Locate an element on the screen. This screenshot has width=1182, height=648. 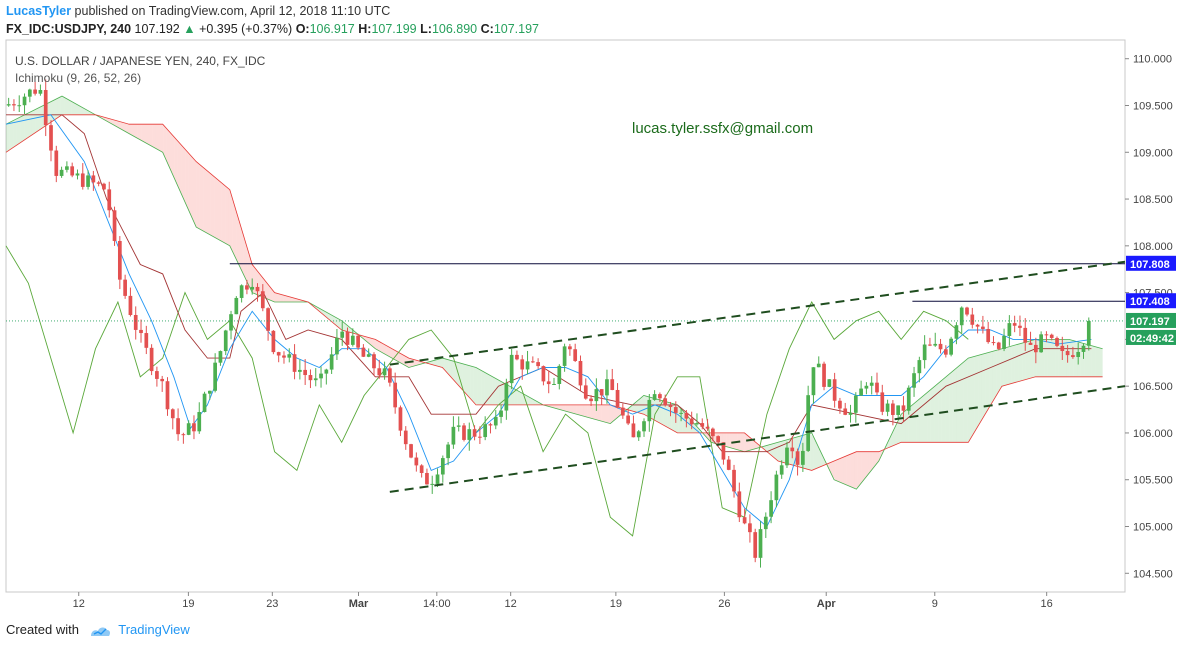
author-name: LucasTyler is located at coordinates (39, 11).